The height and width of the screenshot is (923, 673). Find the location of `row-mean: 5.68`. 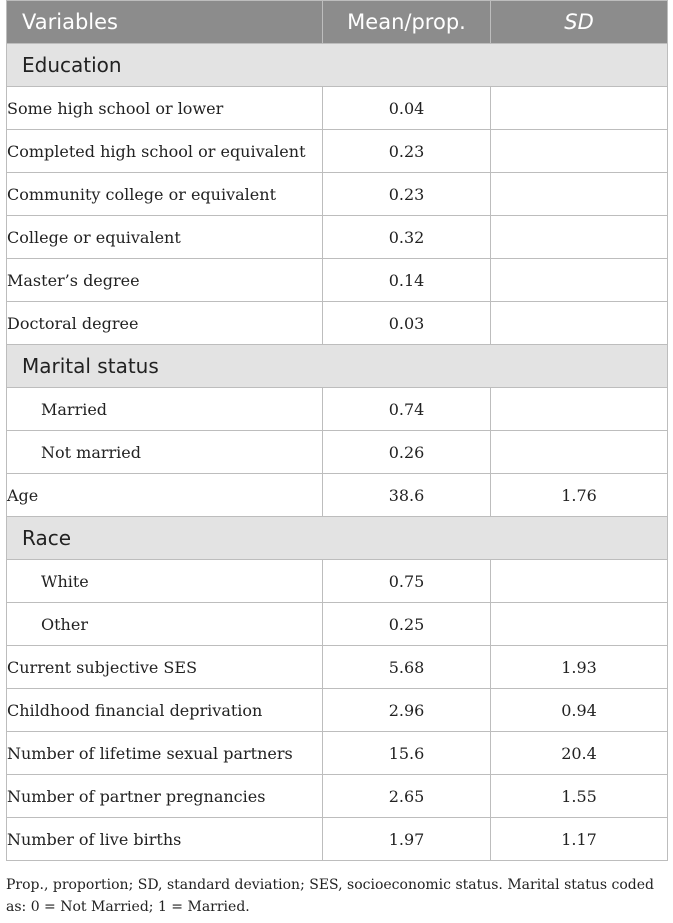

row-mean: 5.68 is located at coordinates (406, 667).